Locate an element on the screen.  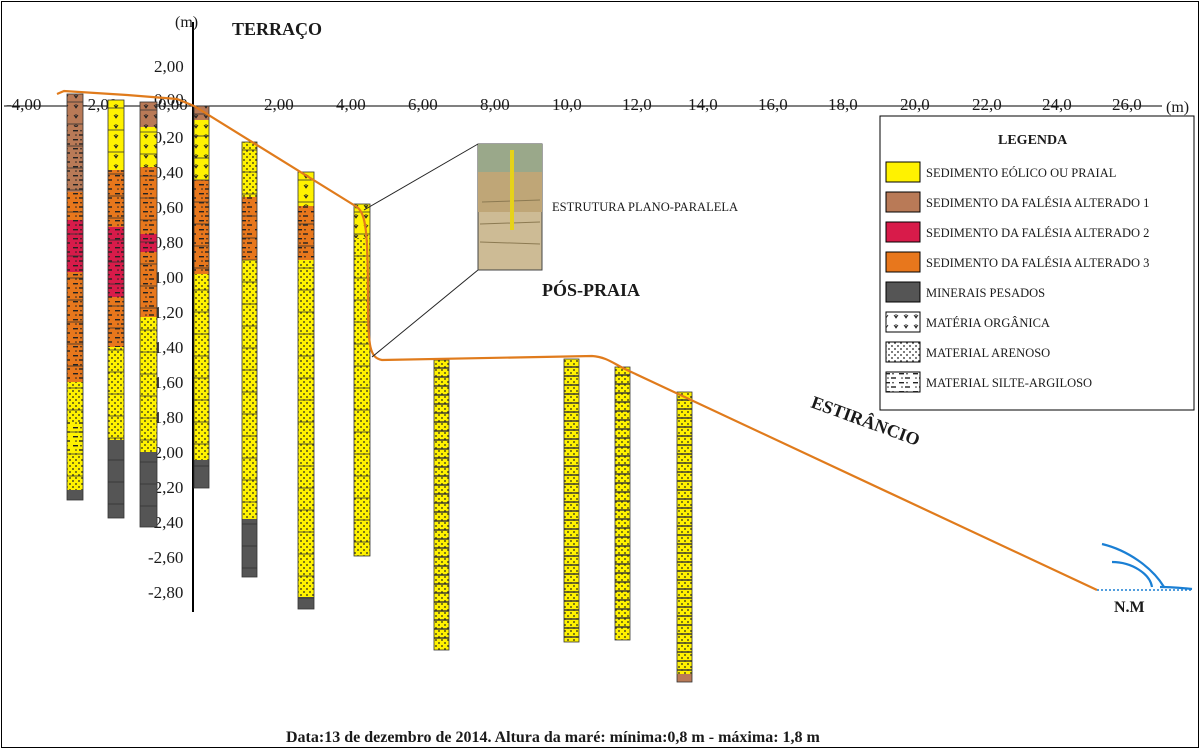
legend-item-eolico: SEDIMENTO EÓLICO OU PRAIAL is located at coordinates (1000, 172).